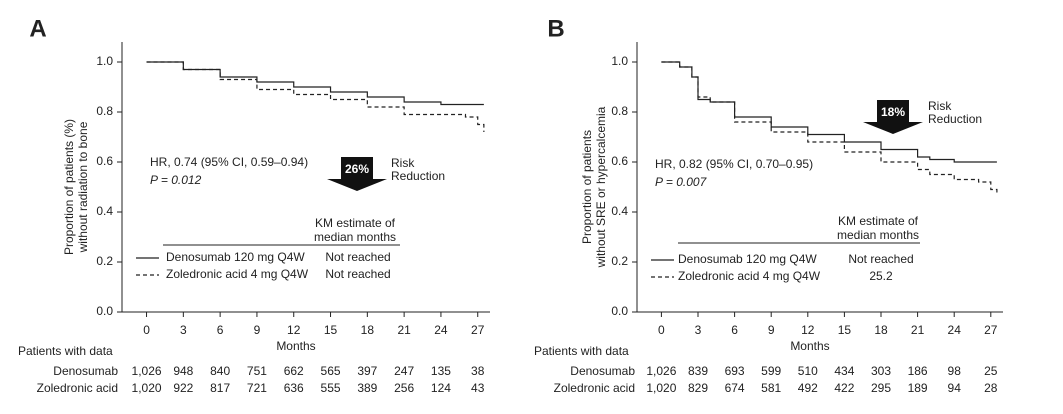 This screenshot has height=414, width=1063. What do you see at coordinates (220, 388) in the screenshot?
I see `at-risk-value: 817` at bounding box center [220, 388].